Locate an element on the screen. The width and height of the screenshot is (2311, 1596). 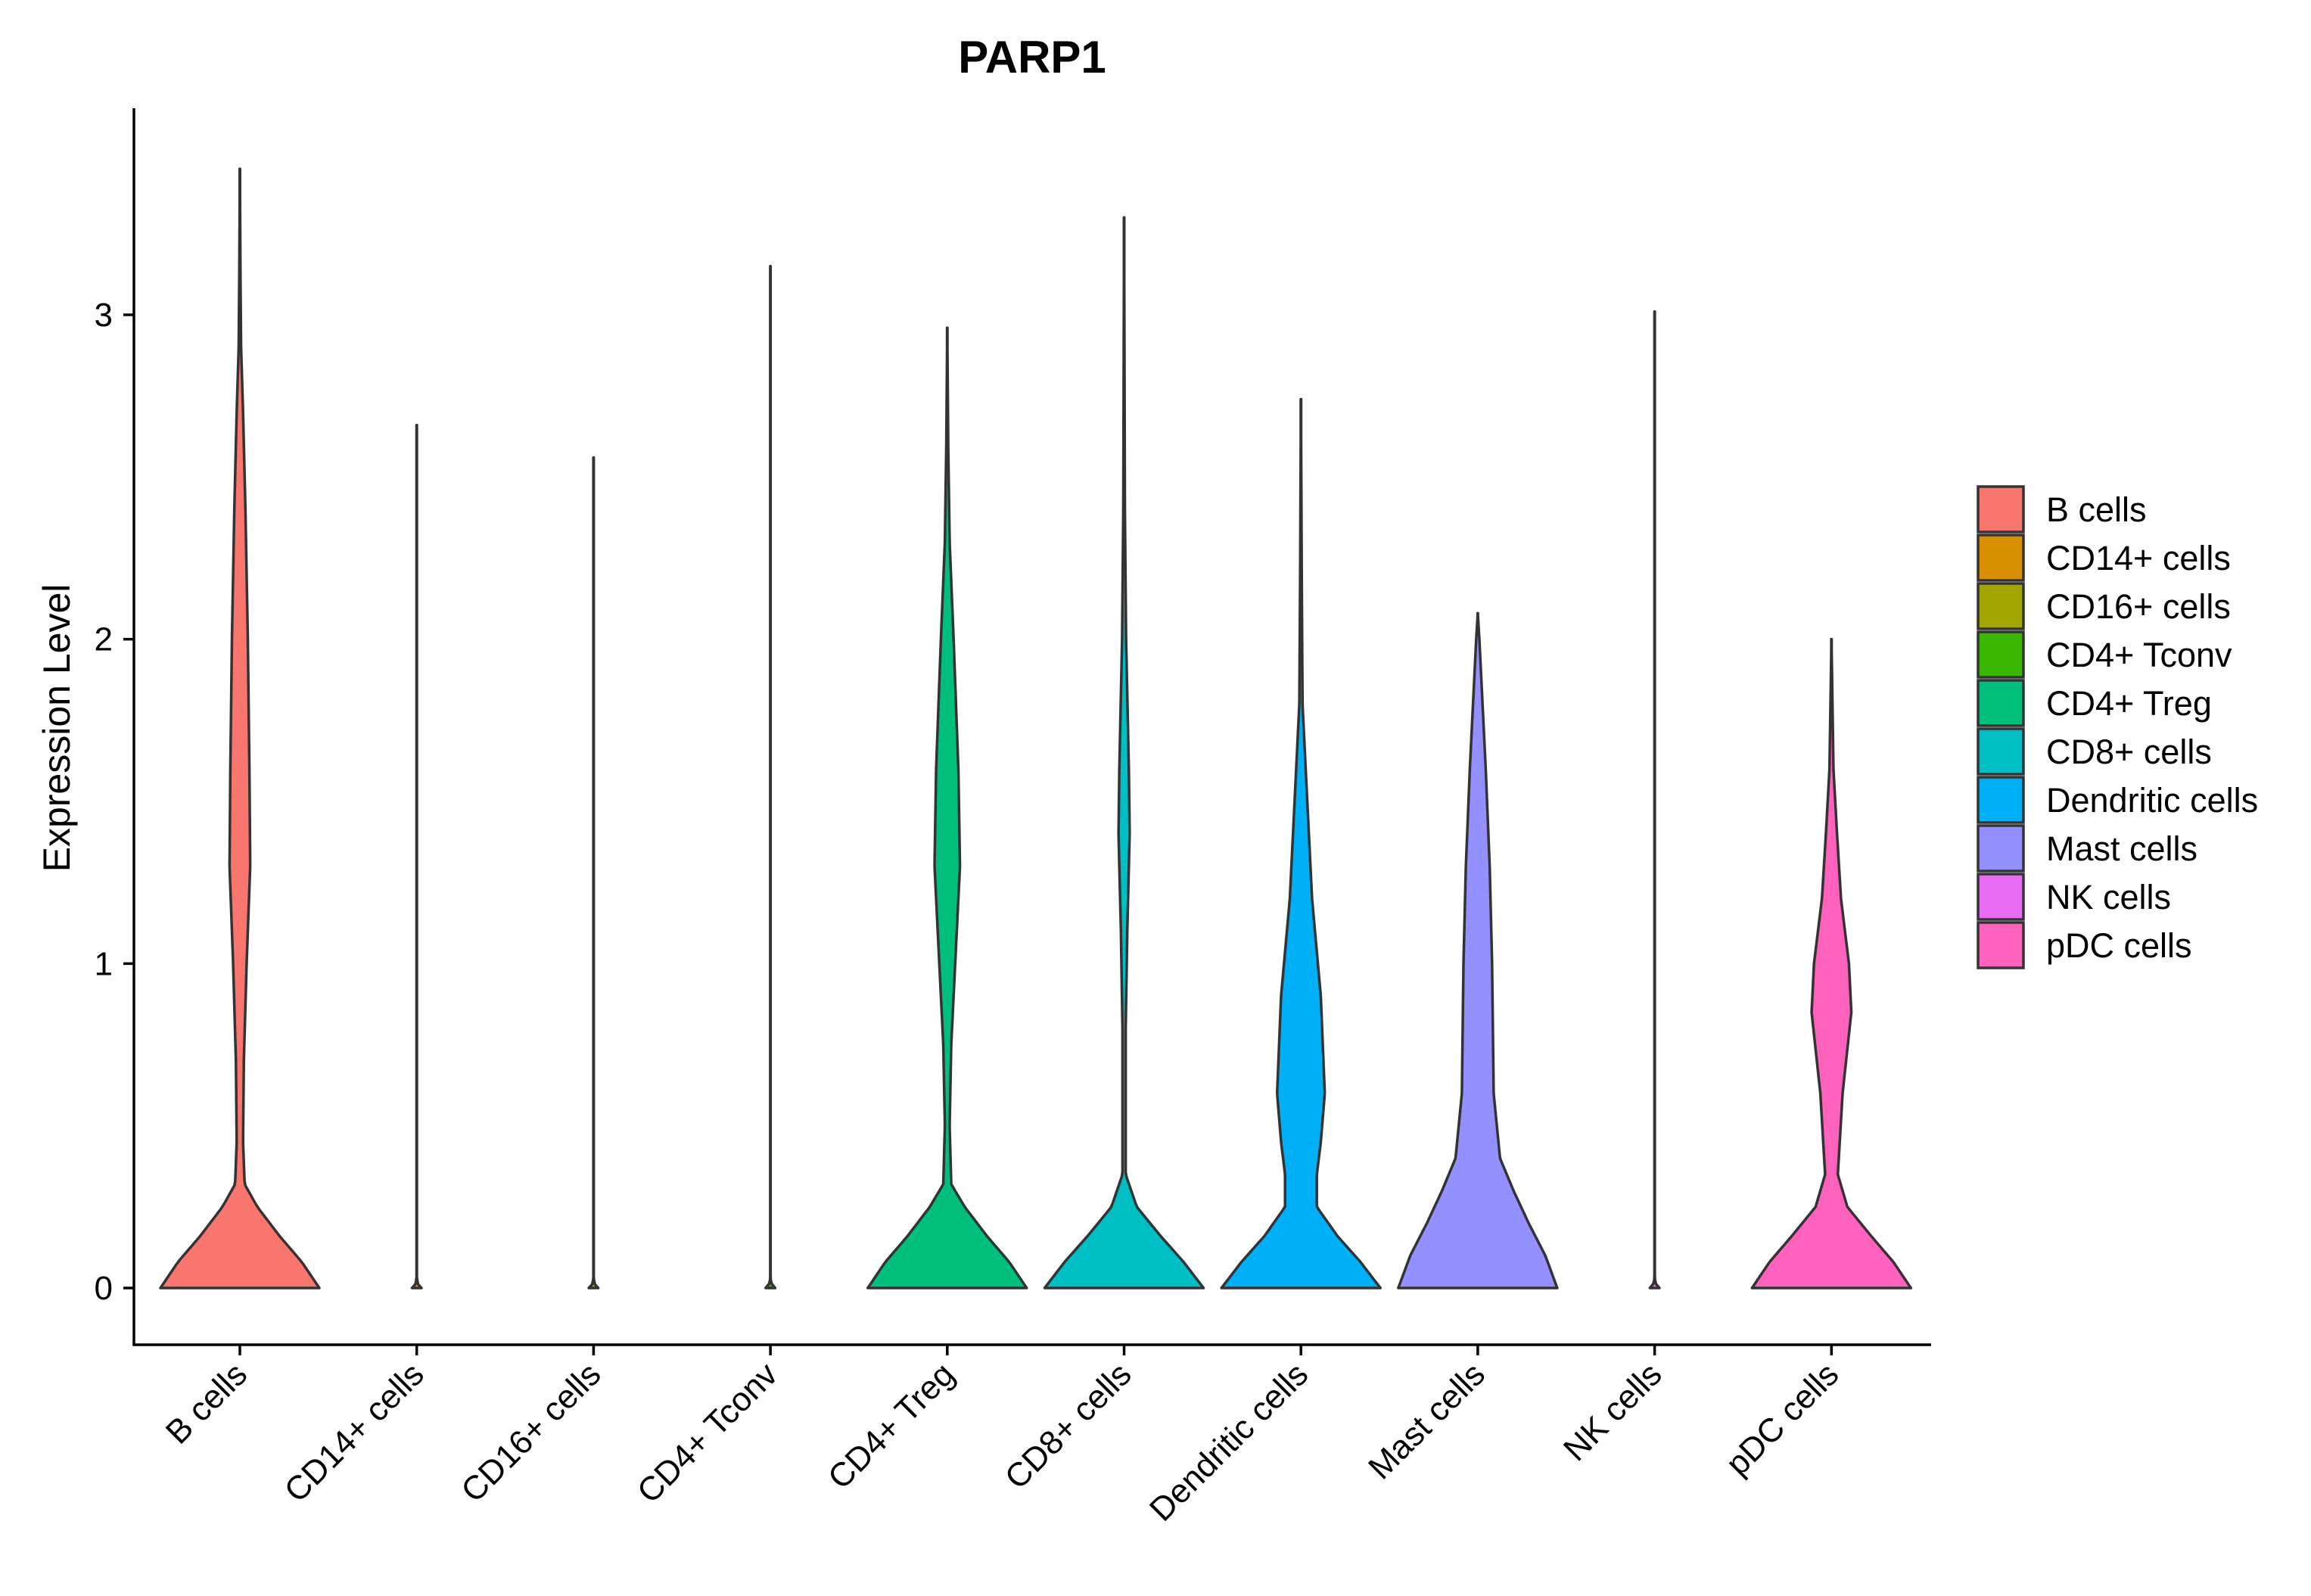
legend-label-mast-cells: Mast cells is located at coordinates (2121, 849).